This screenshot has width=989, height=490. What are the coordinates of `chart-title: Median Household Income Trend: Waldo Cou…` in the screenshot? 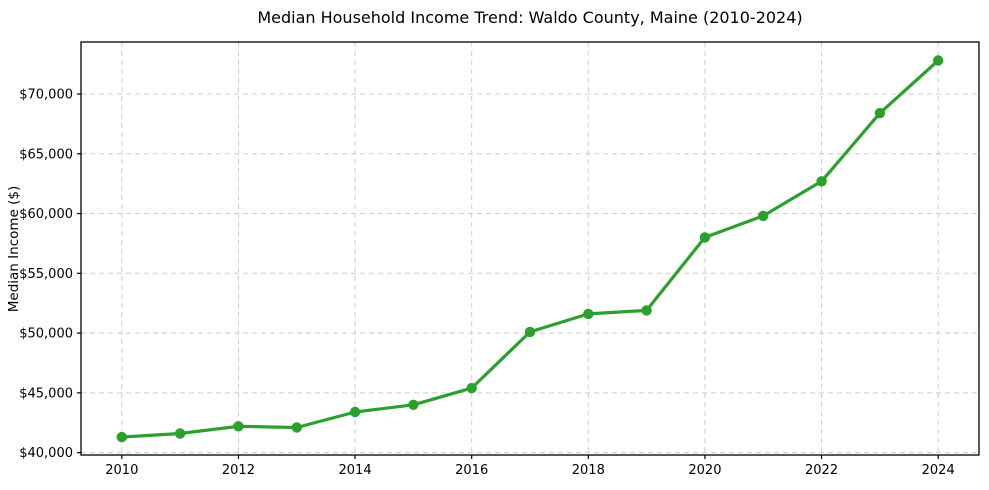 It's located at (530, 17).